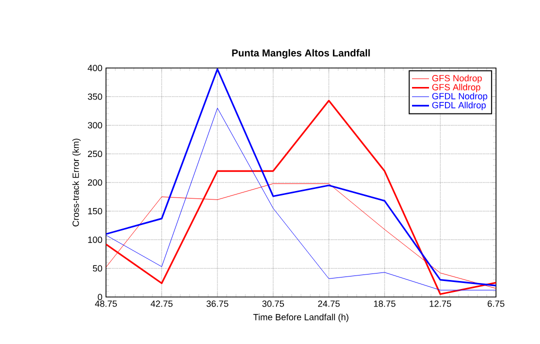 The image size is (540, 344). What do you see at coordinates (95, 125) in the screenshot?
I see `y-tick-label: 300` at bounding box center [95, 125].